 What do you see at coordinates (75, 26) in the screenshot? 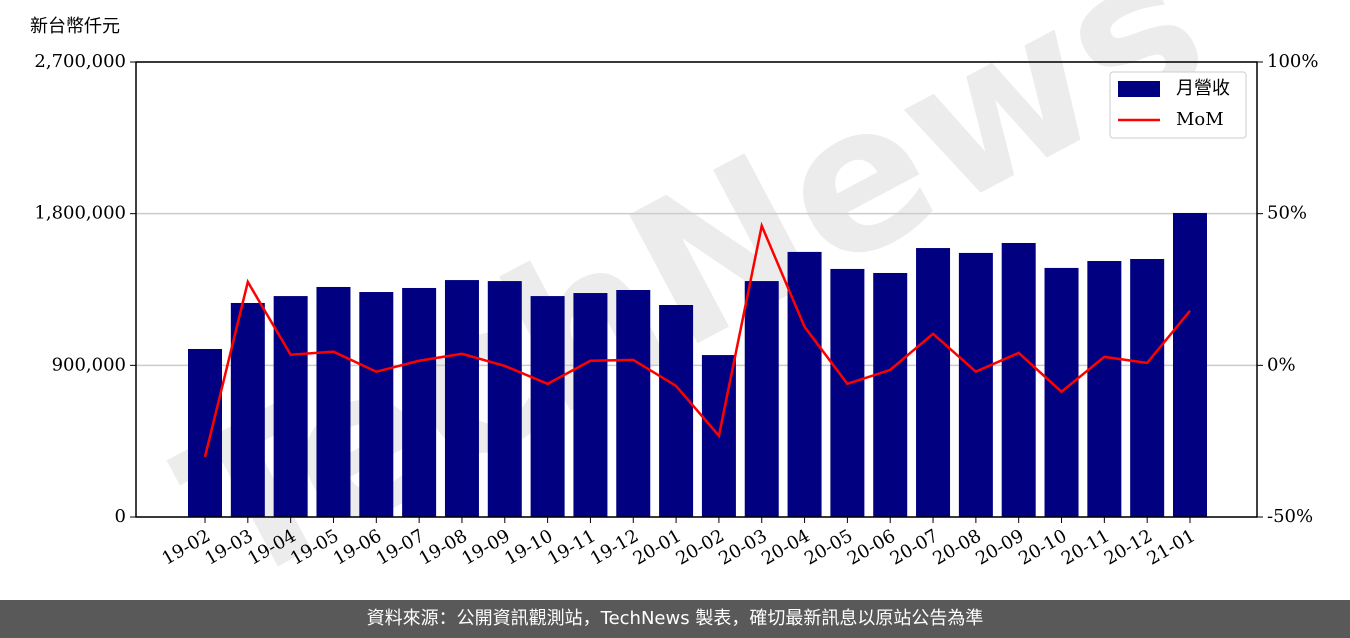
I see `y-axis-label: 新台幣仟元` at bounding box center [75, 26].